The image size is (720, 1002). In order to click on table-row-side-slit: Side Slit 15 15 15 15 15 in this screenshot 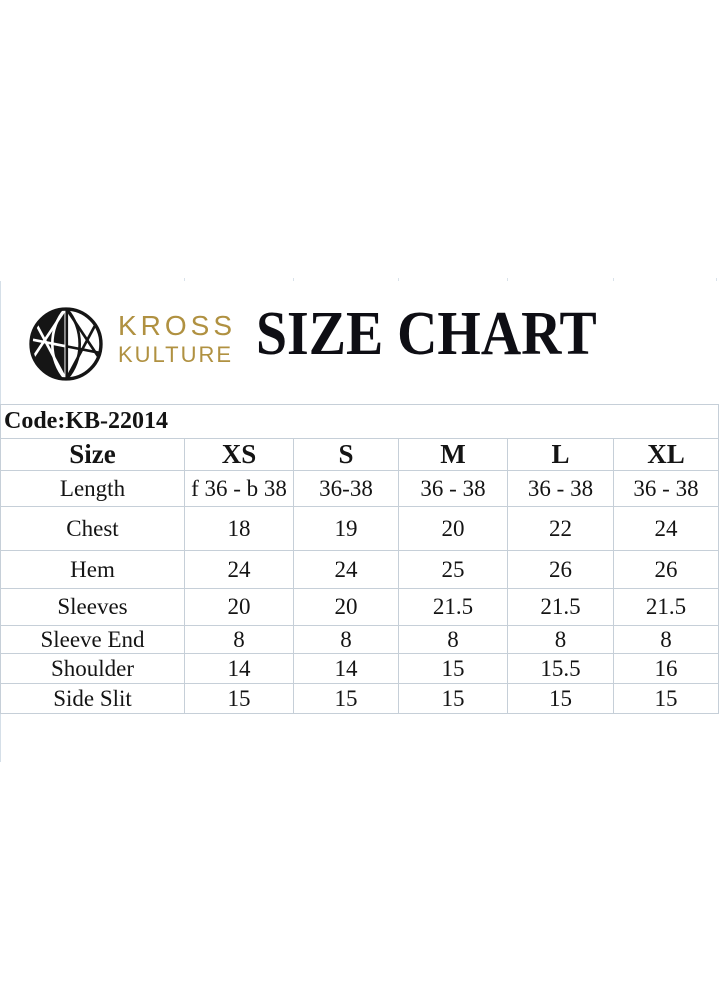, I will do `click(359, 698)`.